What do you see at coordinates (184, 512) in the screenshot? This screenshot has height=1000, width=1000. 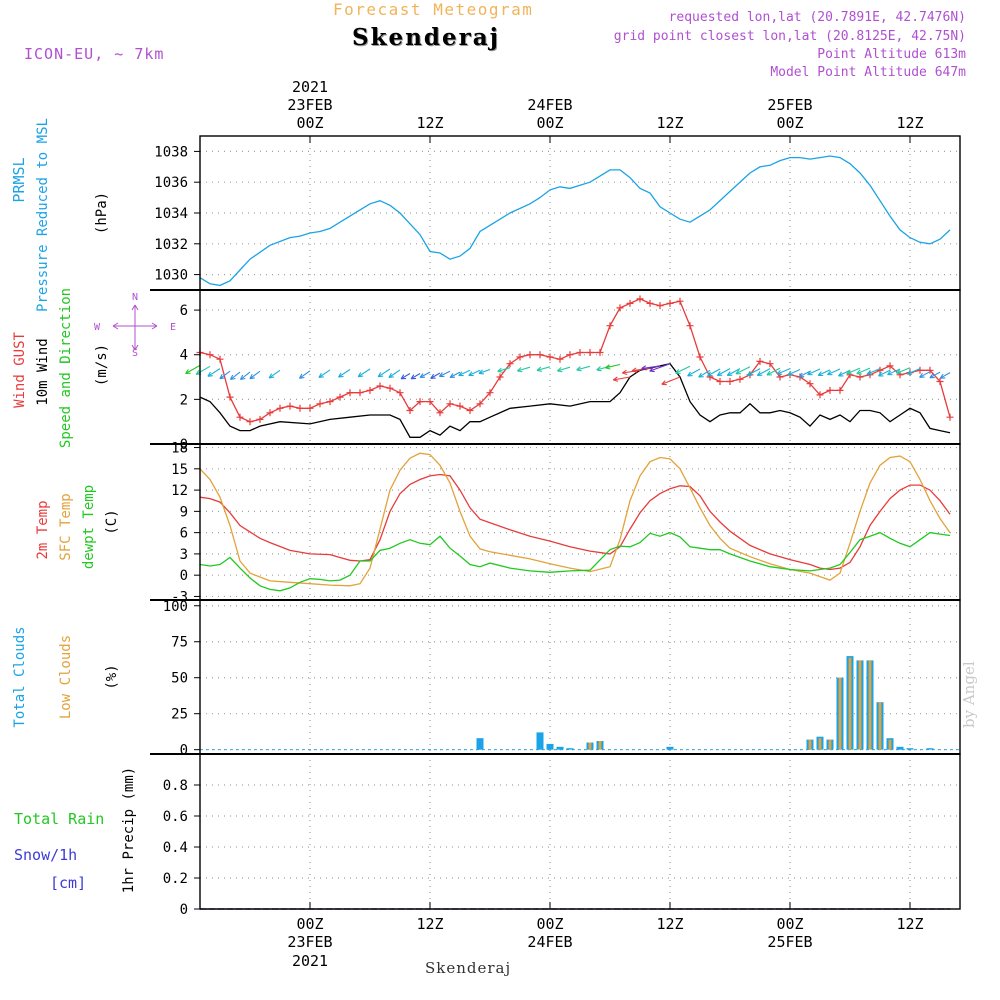 I see `y-tick-label: 9` at bounding box center [184, 512].